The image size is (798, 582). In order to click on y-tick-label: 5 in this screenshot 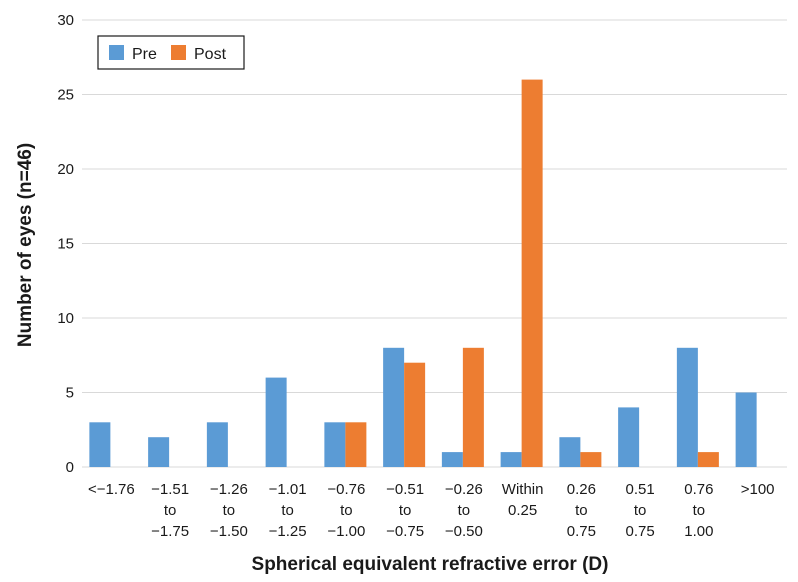, I will do `click(70, 393)`.